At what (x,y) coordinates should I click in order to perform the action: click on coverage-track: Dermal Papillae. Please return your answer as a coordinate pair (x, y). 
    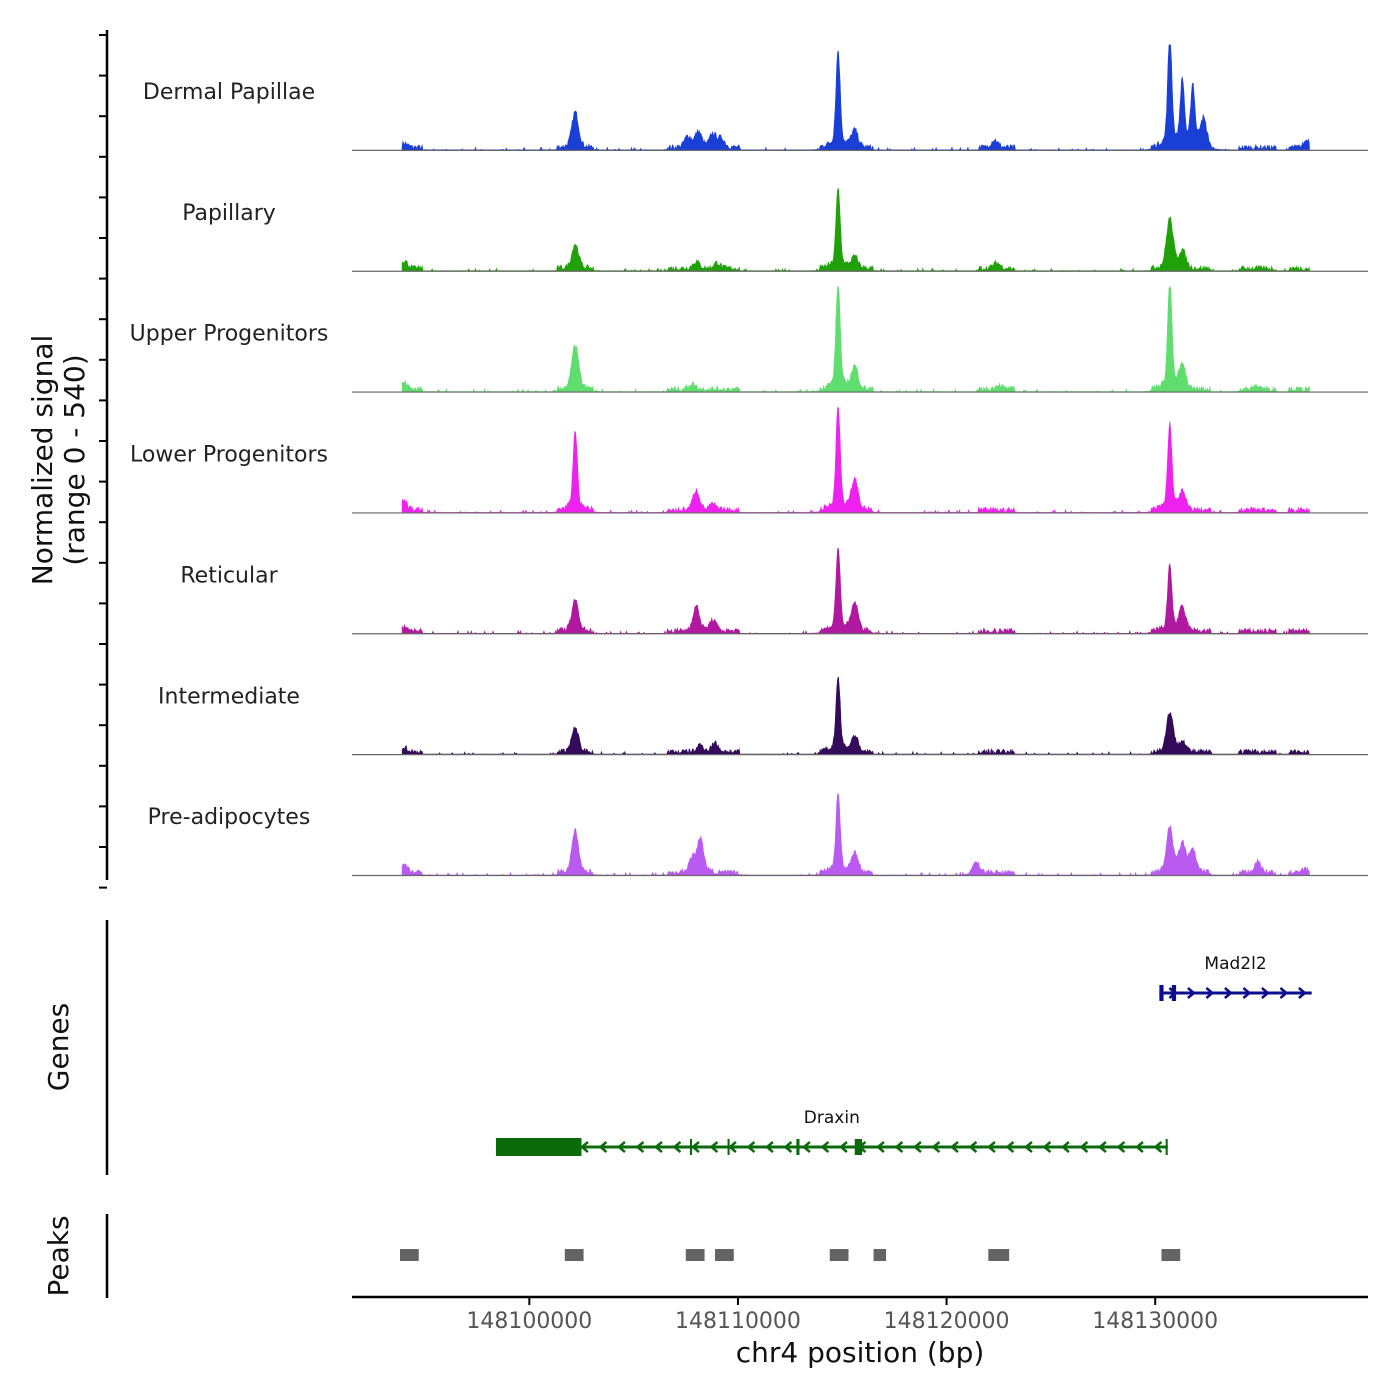
    Looking at the image, I should click on (755, 97).